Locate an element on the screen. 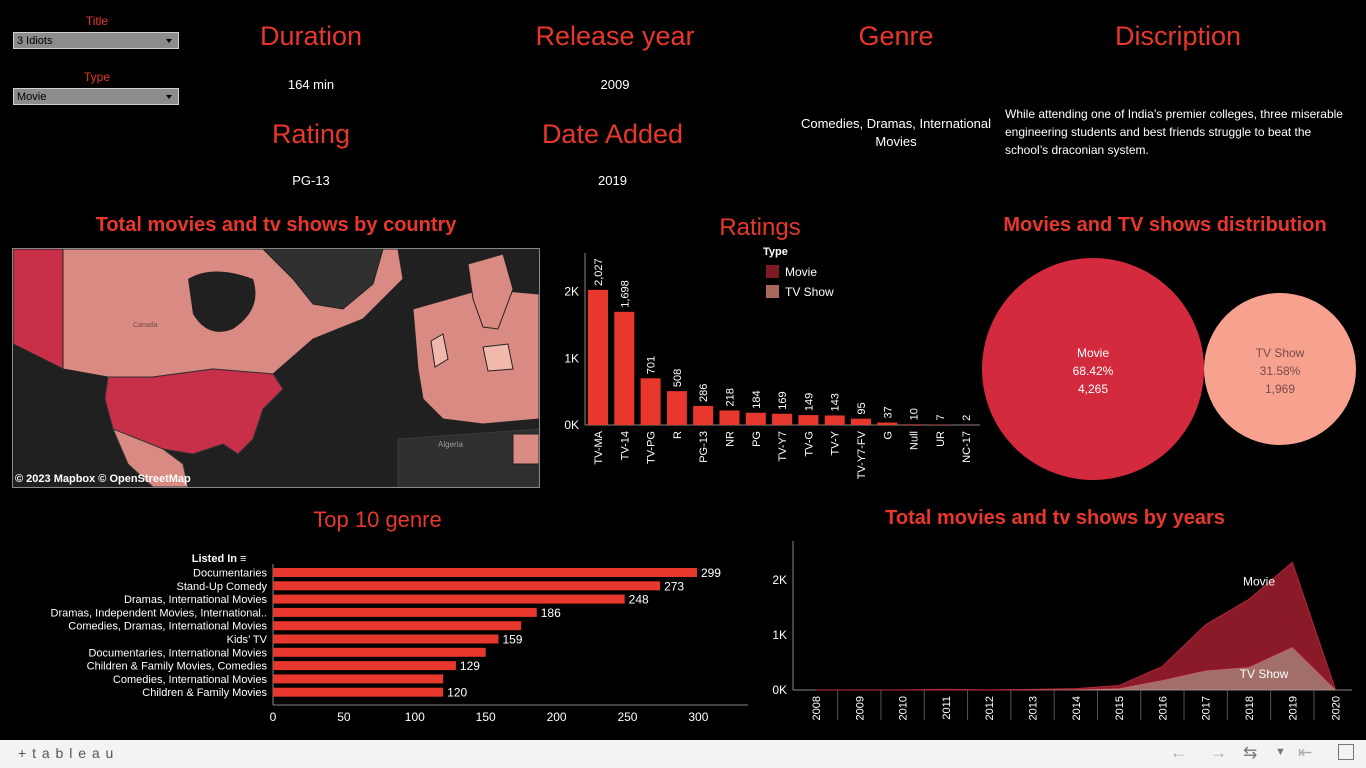  ratings-x-tick: G is located at coordinates (888, 435).